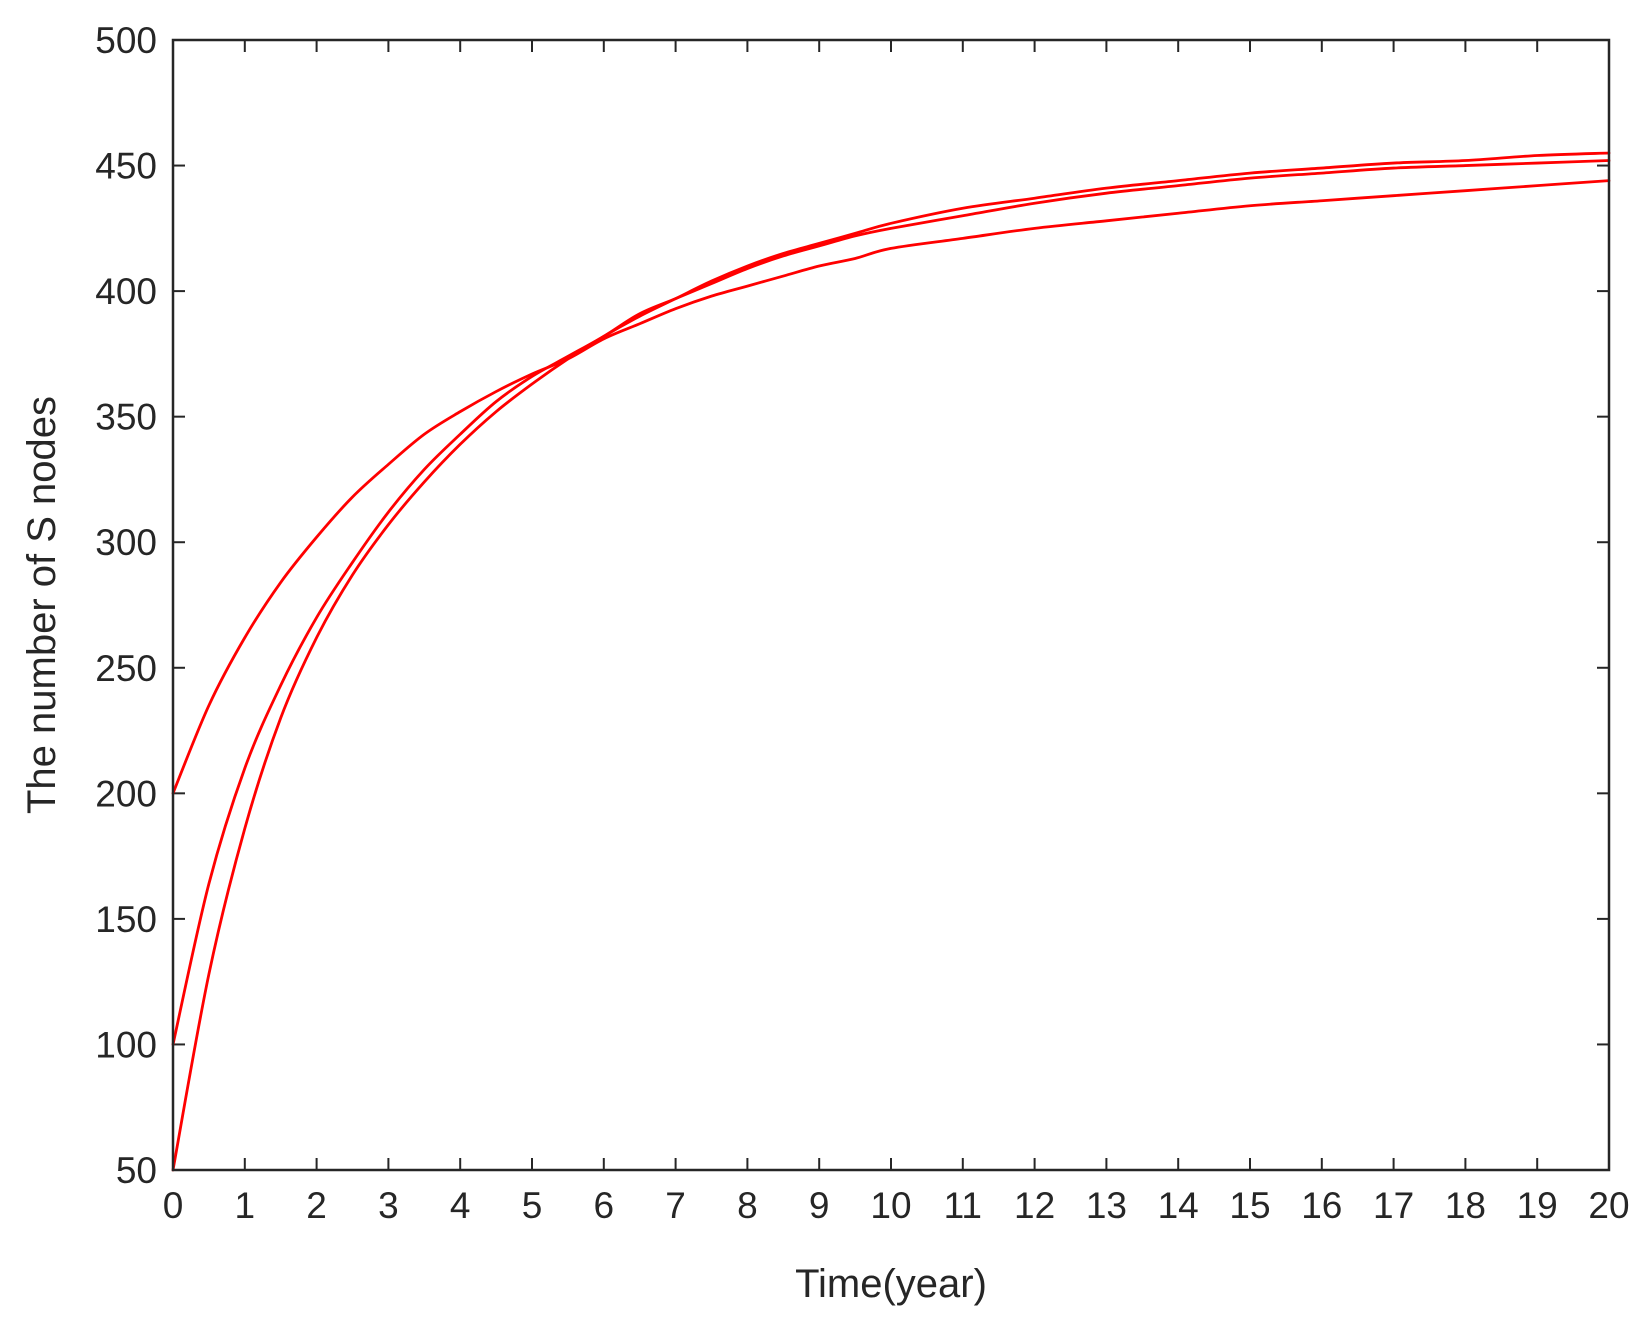  What do you see at coordinates (532, 1205) in the screenshot?
I see `x-tick-label: 5` at bounding box center [532, 1205].